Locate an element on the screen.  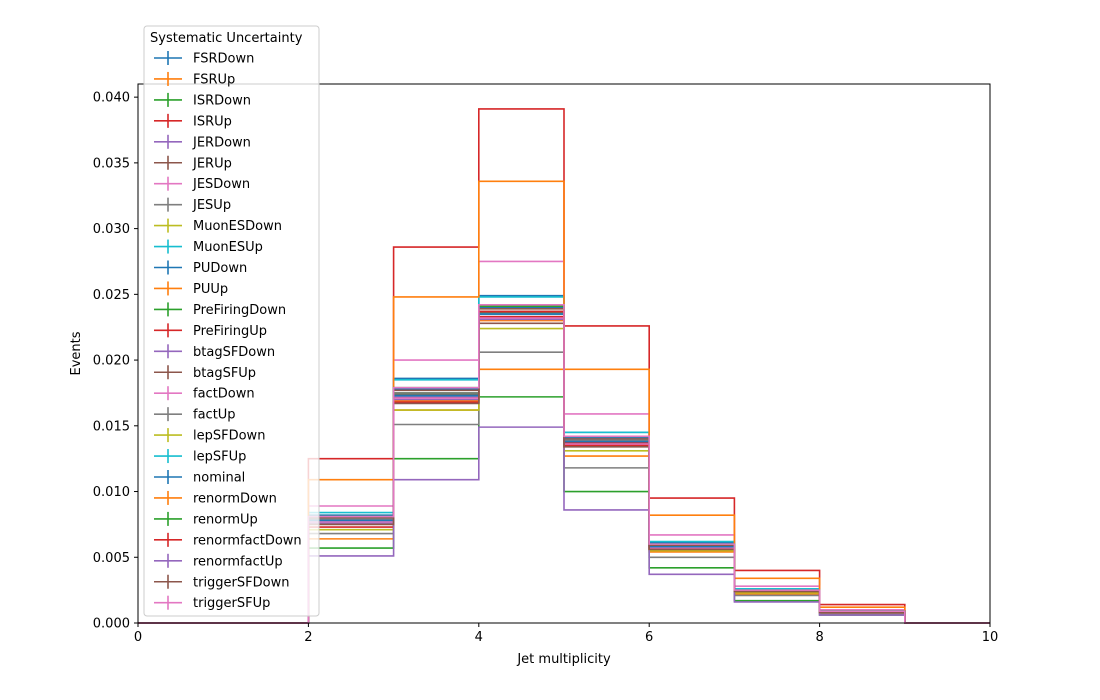
legend-entry: PUUp is located at coordinates (191, 289).